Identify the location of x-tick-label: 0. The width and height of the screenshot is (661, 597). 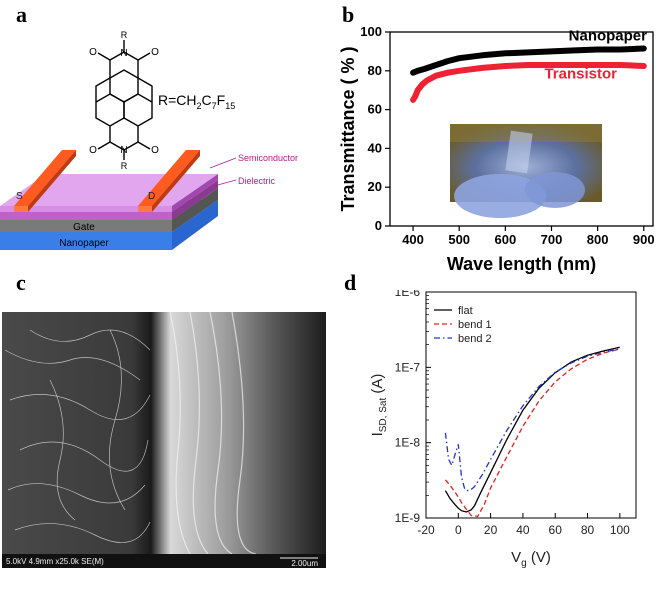
(458, 530).